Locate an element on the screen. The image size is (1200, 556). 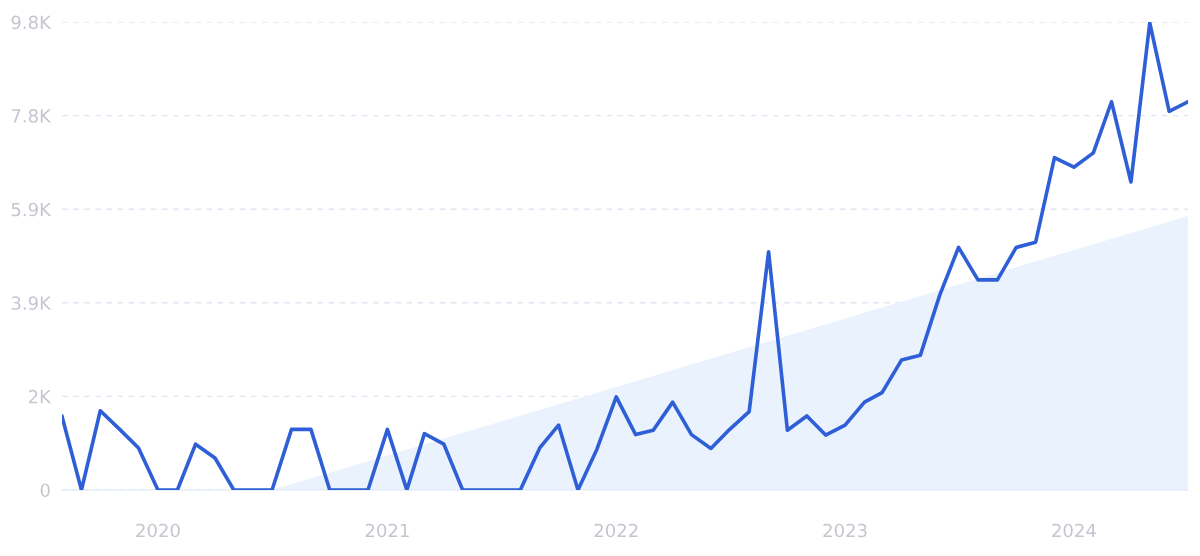
x-tick-label: 2024 is located at coordinates (1074, 530).